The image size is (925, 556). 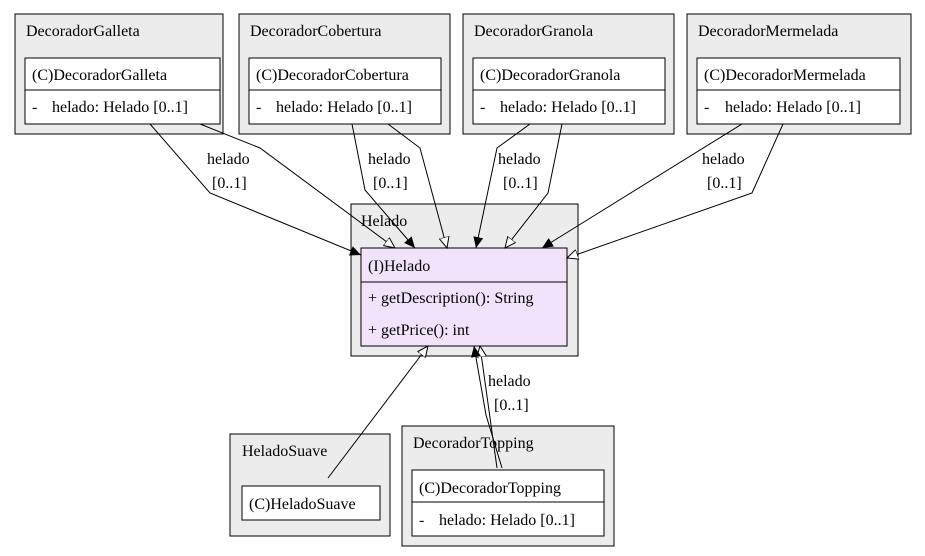 I want to click on edge-label-topping: helado [0..1], so click(x=509, y=393).